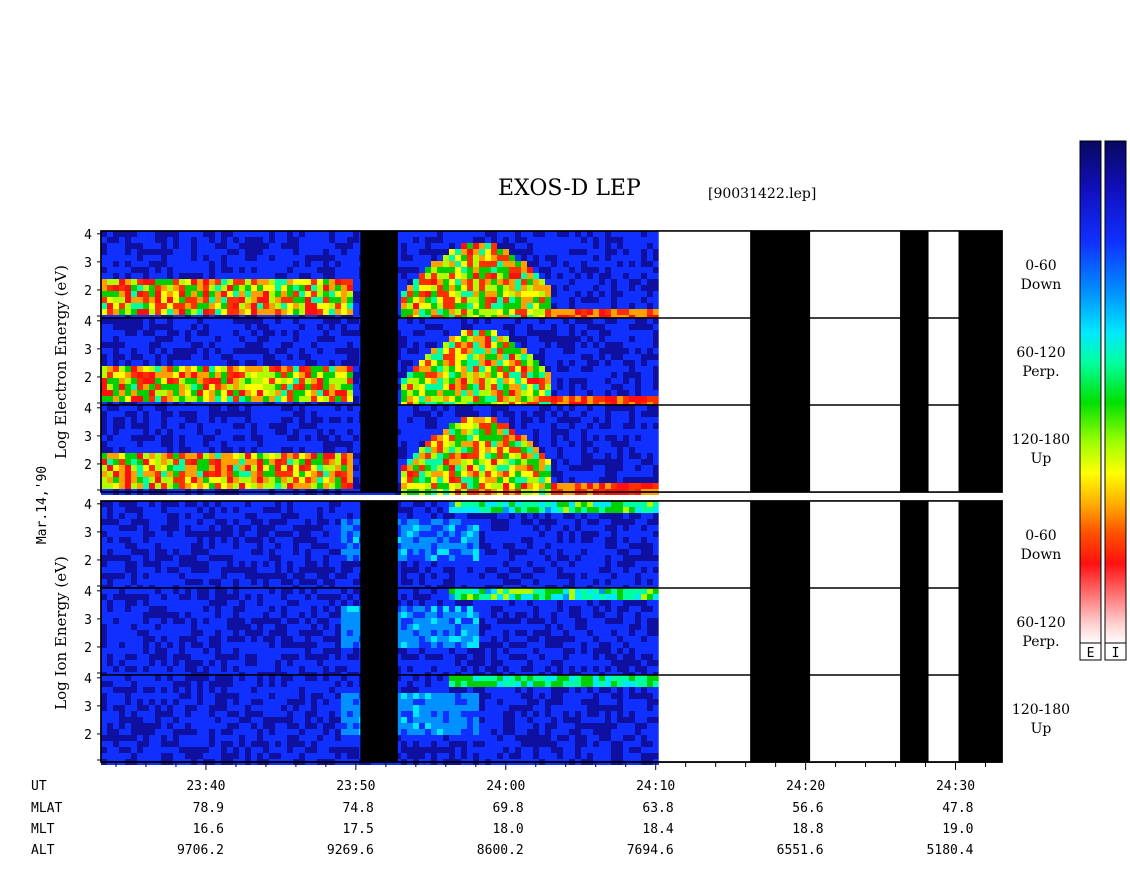 The image size is (1130, 875). What do you see at coordinates (358, 829) in the screenshot?
I see `x-tick-label-mlt: 17.5` at bounding box center [358, 829].